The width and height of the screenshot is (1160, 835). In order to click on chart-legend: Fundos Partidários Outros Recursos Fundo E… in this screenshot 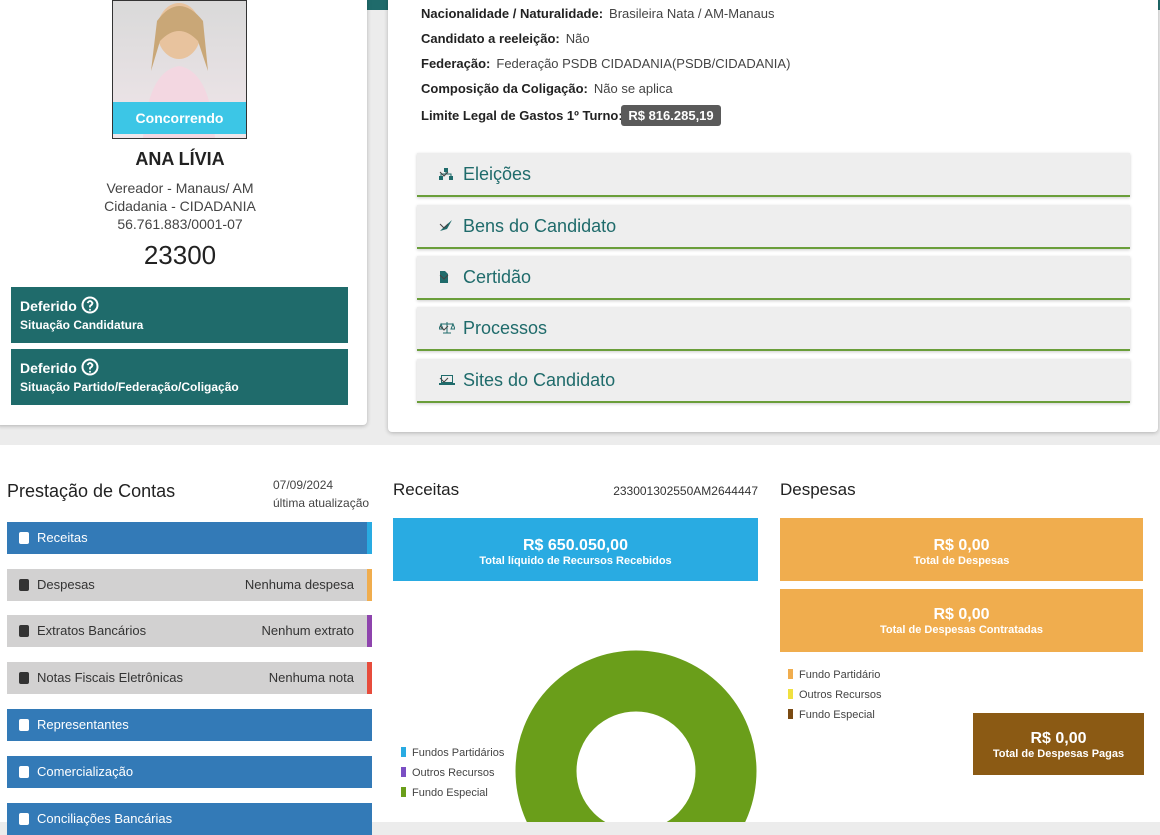, I will do `click(452, 773)`.